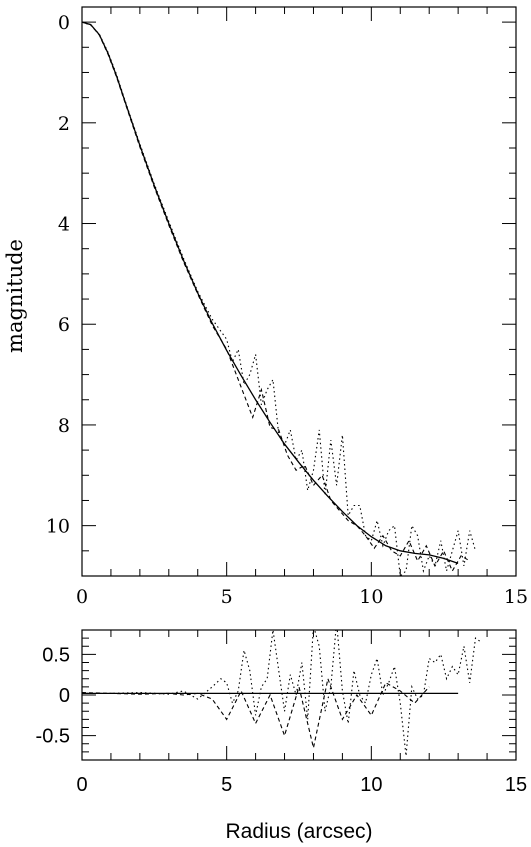 The image size is (531, 847). I want to click on x-axis-label: Radius (arcsec), so click(298, 831).